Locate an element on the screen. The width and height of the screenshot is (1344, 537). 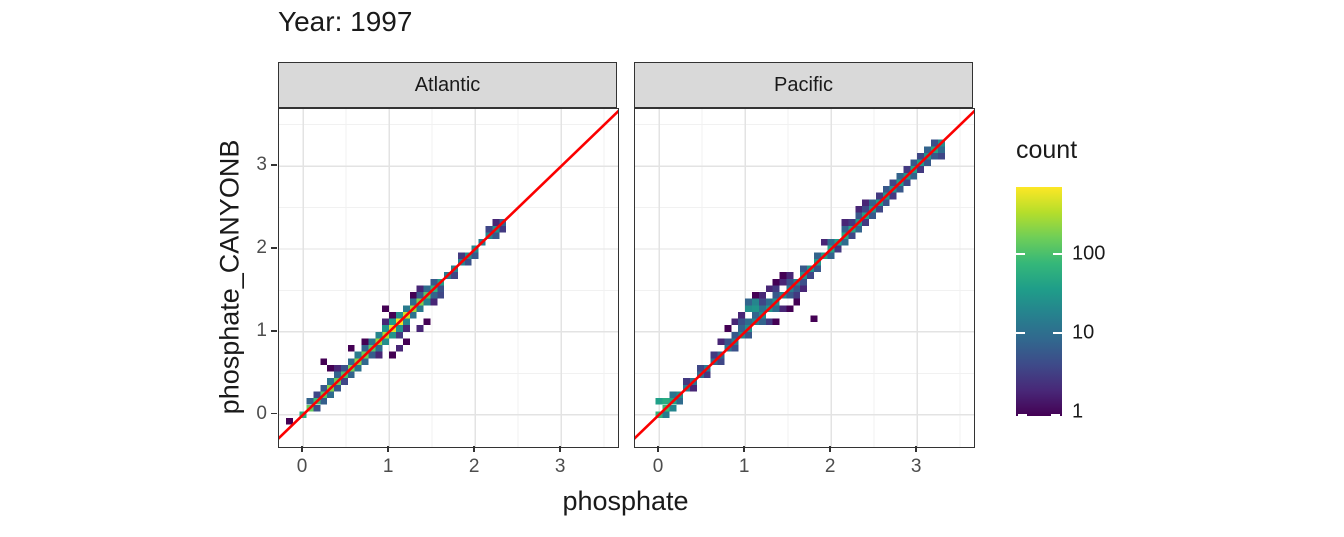
facet-strip-atlantic-label: Atlantic is located at coordinates (447, 84).